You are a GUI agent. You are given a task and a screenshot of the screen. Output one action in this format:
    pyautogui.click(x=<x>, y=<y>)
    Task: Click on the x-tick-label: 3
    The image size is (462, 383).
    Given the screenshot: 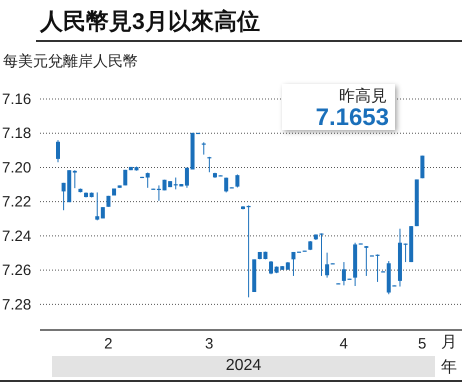 What is the action you would take?
    pyautogui.click(x=209, y=344)
    